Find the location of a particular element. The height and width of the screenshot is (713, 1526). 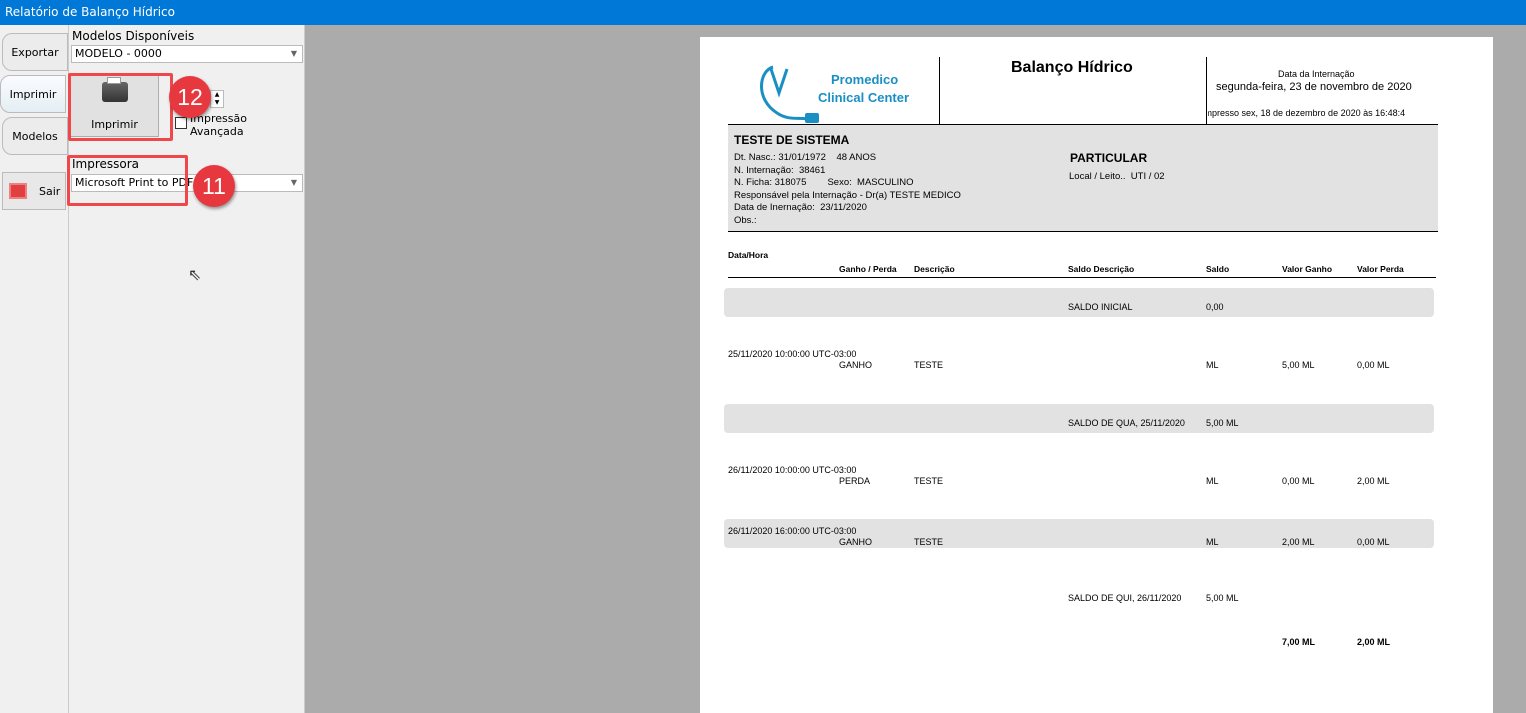

advanced-print-label: Impressão Avançada is located at coordinates (218, 125).